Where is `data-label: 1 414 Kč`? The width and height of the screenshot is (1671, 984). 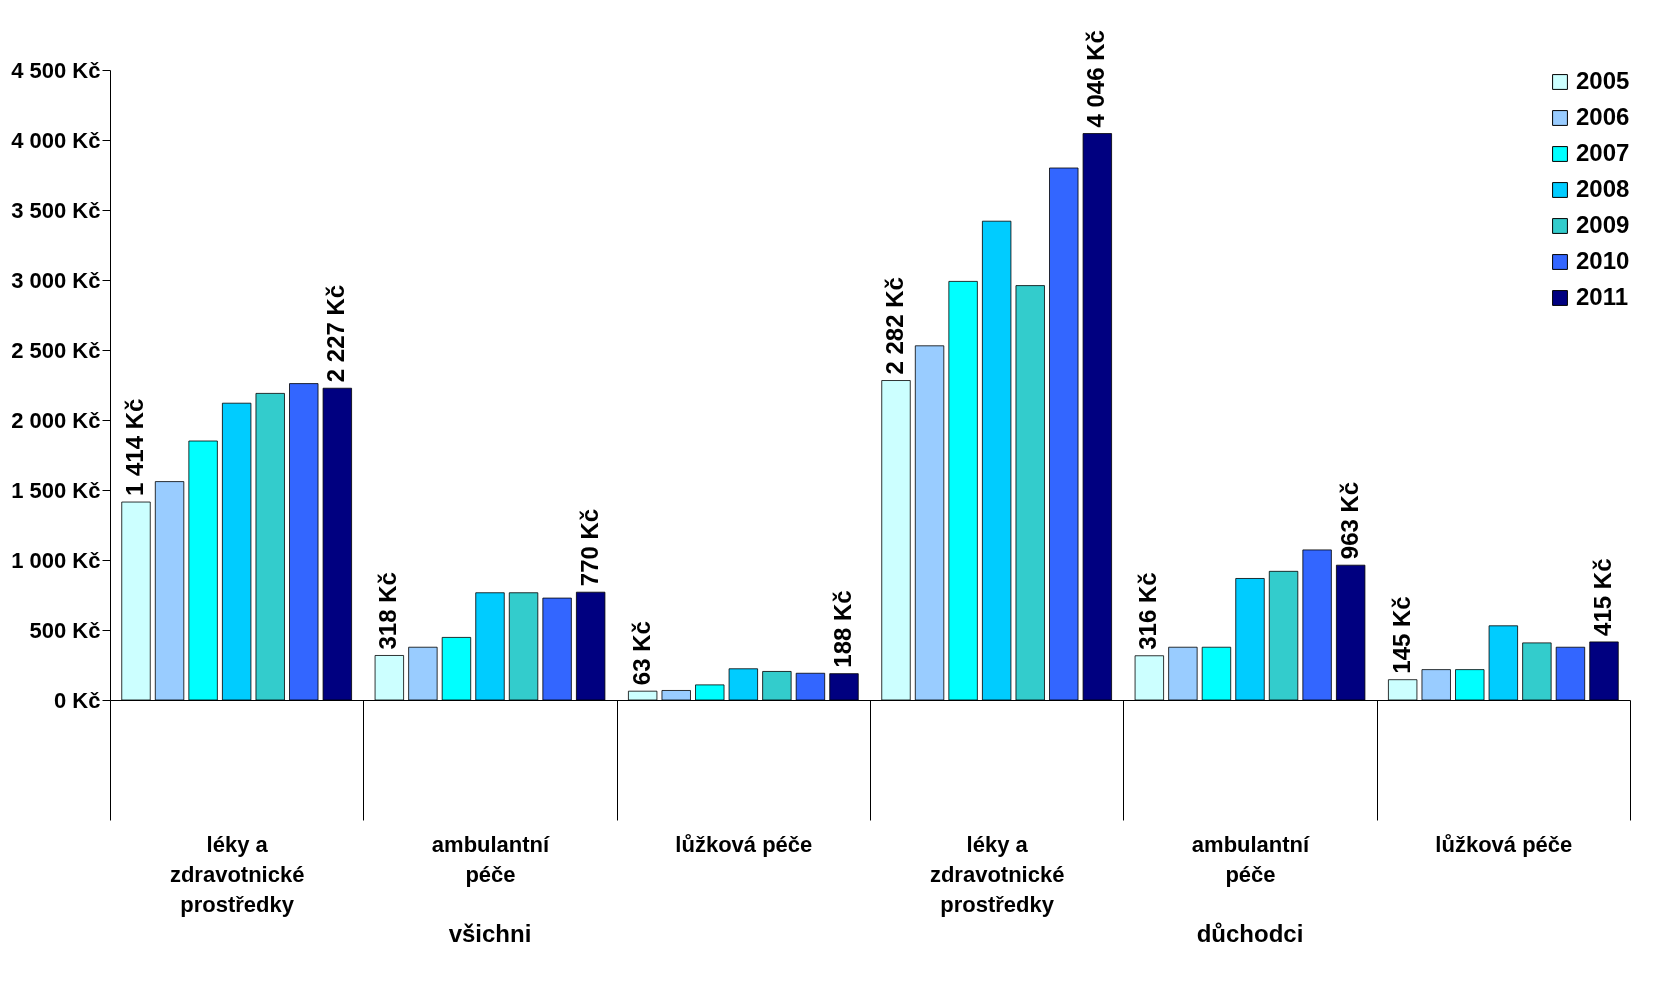
data-label: 1 414 Kč is located at coordinates (134, 447).